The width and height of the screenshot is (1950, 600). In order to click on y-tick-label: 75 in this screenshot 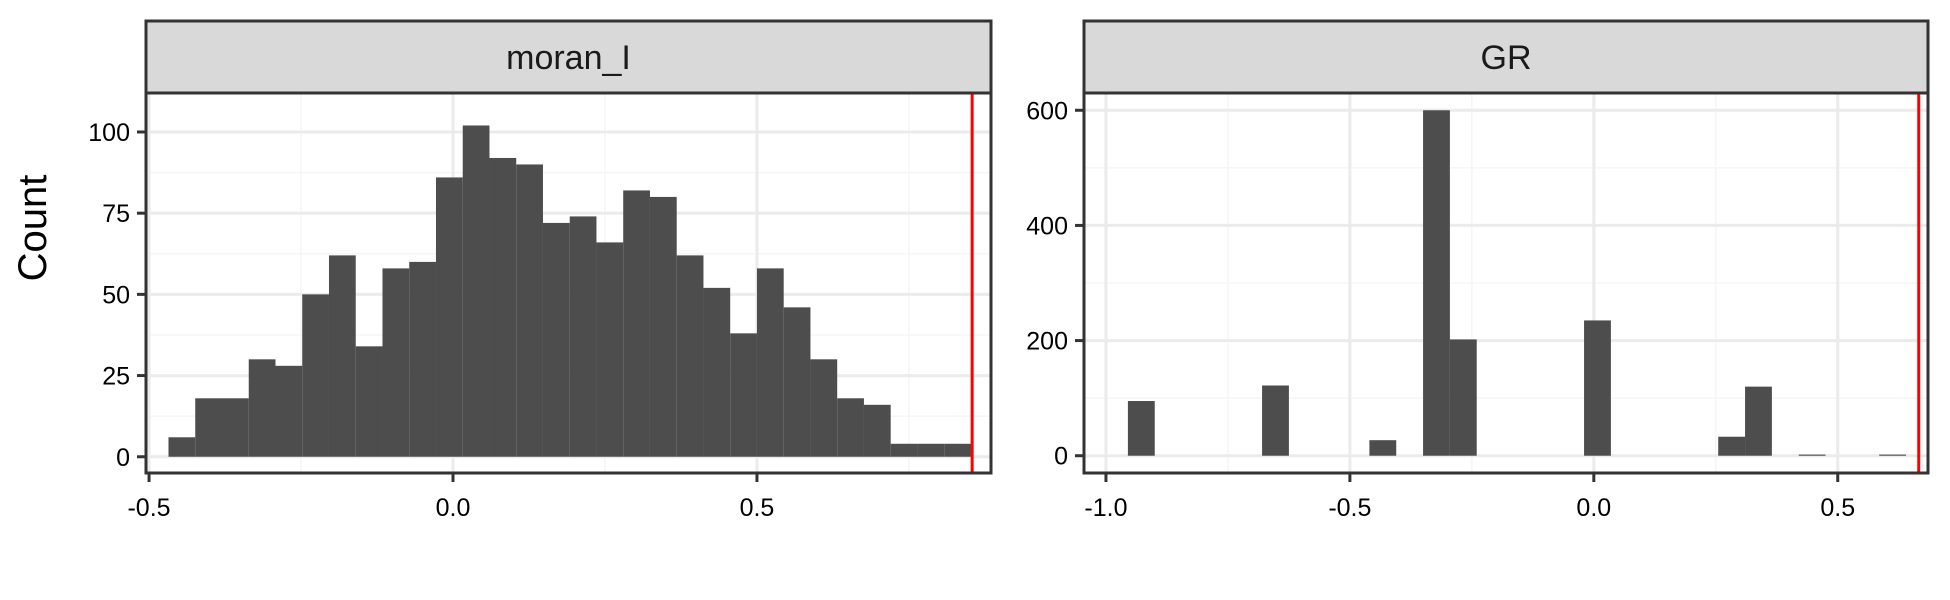, I will do `click(116, 214)`.